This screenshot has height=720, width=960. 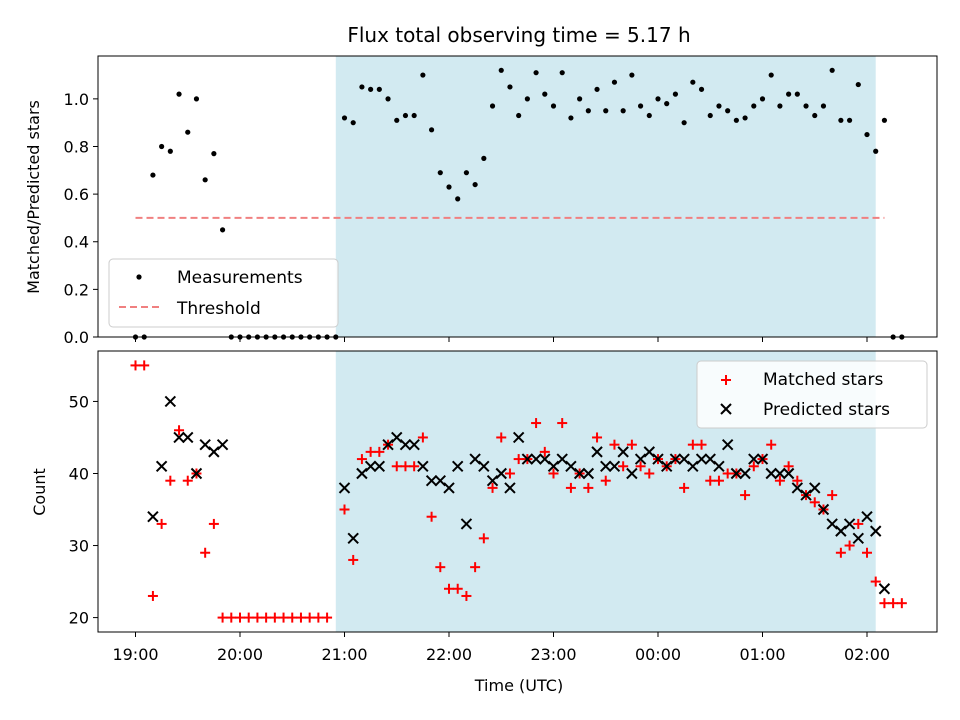 What do you see at coordinates (344, 654) in the screenshot?
I see `x-tick-label: 21:00` at bounding box center [344, 654].